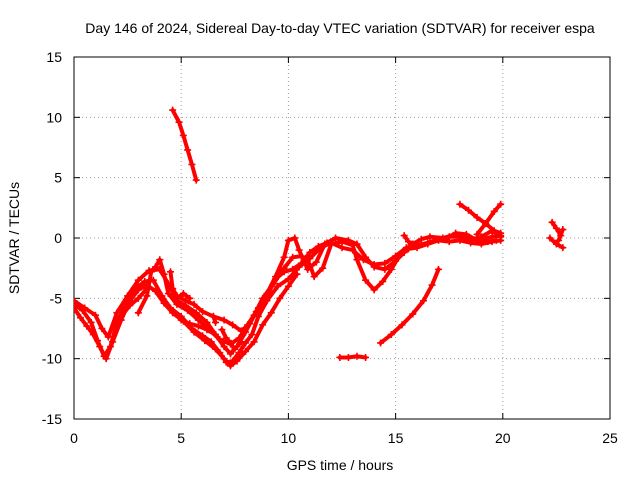 The width and height of the screenshot is (640, 480). Describe the element at coordinates (503, 438) in the screenshot. I see `x-tick-label: 20` at that location.